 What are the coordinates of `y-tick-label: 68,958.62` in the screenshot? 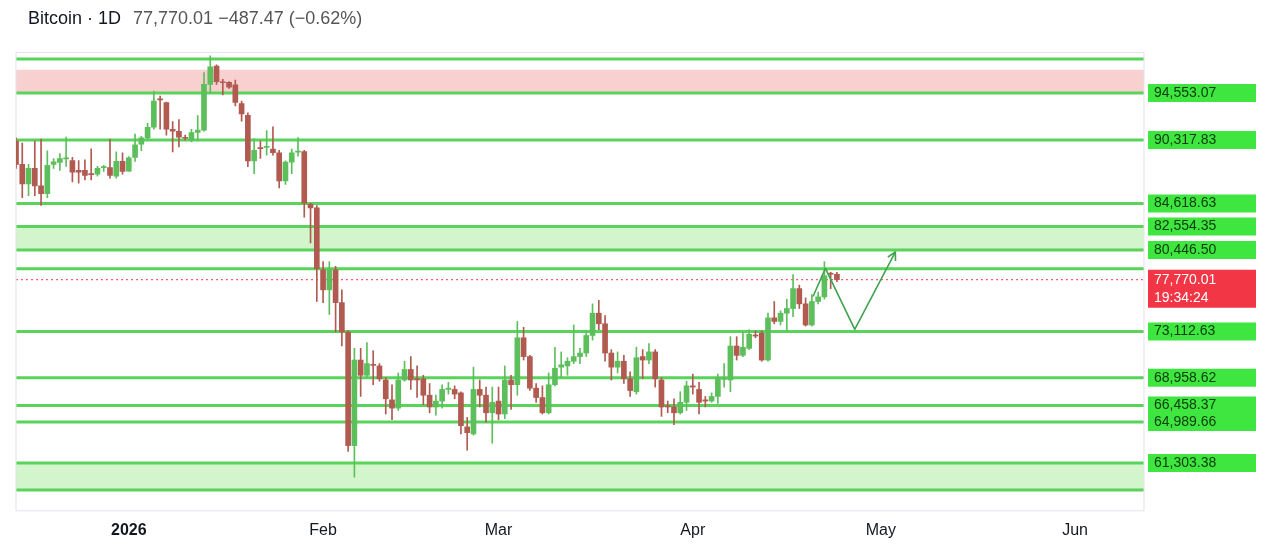 It's located at (1185, 376).